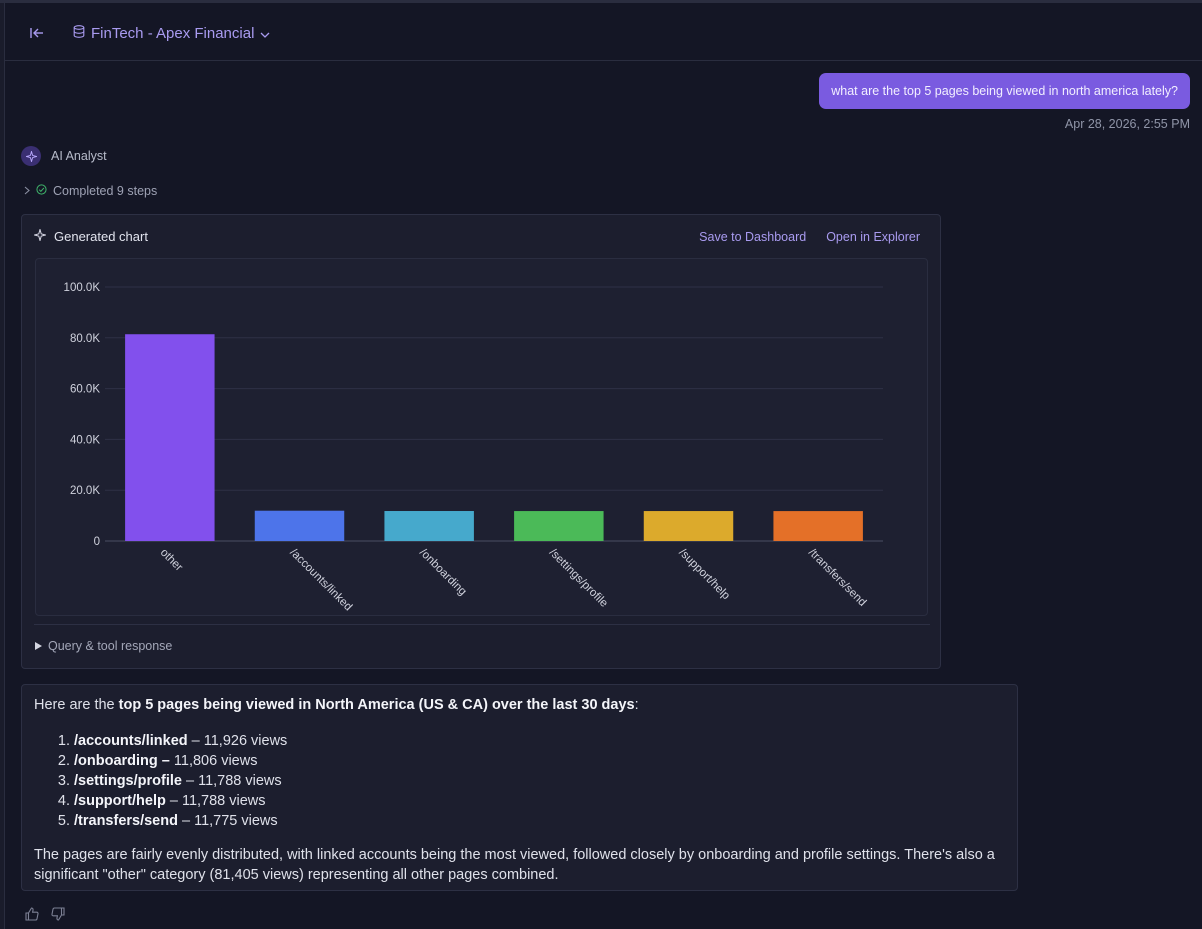  Describe the element at coordinates (38, 646) in the screenshot. I see `triangle-right-icon` at that location.